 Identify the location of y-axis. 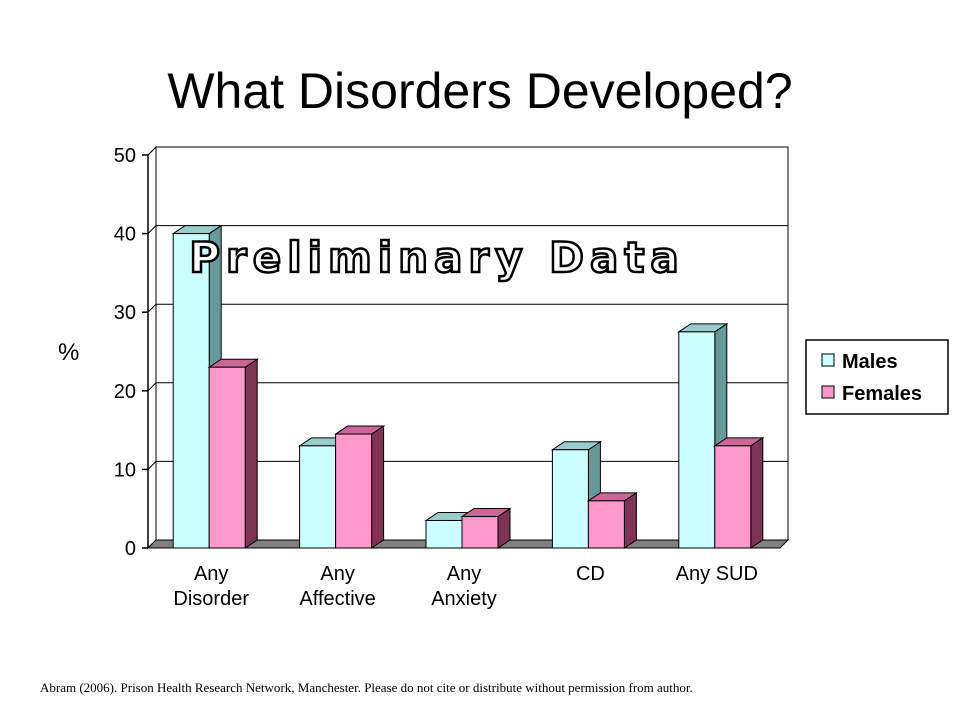
(145, 351).